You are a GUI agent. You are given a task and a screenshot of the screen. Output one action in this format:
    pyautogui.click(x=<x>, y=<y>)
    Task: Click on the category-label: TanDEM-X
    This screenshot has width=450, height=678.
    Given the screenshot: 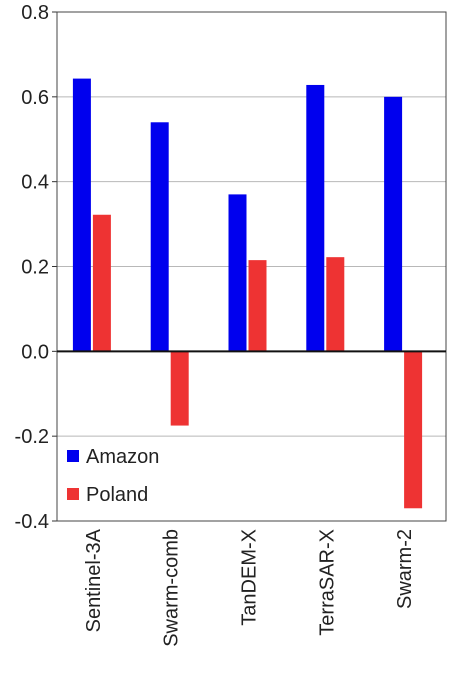 What is the action you would take?
    pyautogui.click(x=250, y=577)
    